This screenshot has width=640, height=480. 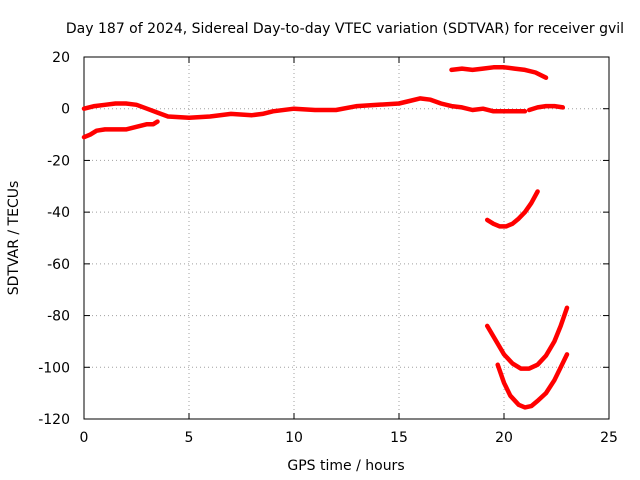 What do you see at coordinates (304, 108) in the screenshot?
I see `series-track-upper-main` at bounding box center [304, 108].